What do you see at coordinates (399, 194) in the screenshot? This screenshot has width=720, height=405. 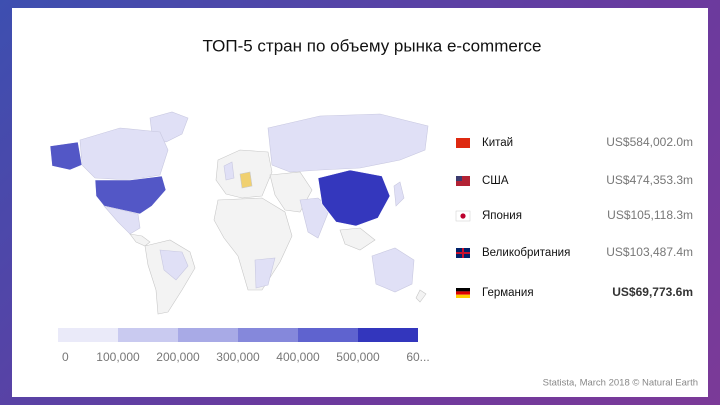 I see `japan` at bounding box center [399, 194].